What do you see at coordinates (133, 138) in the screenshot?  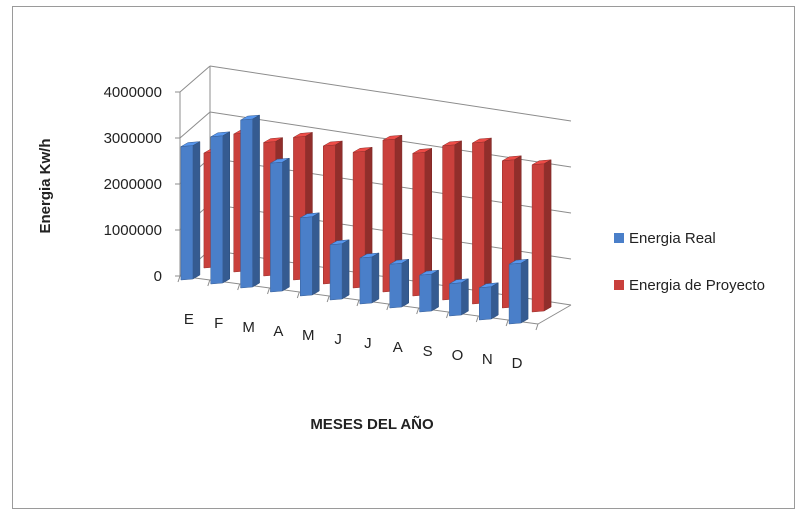 I see `y-tick-label: 3000000` at bounding box center [133, 138].